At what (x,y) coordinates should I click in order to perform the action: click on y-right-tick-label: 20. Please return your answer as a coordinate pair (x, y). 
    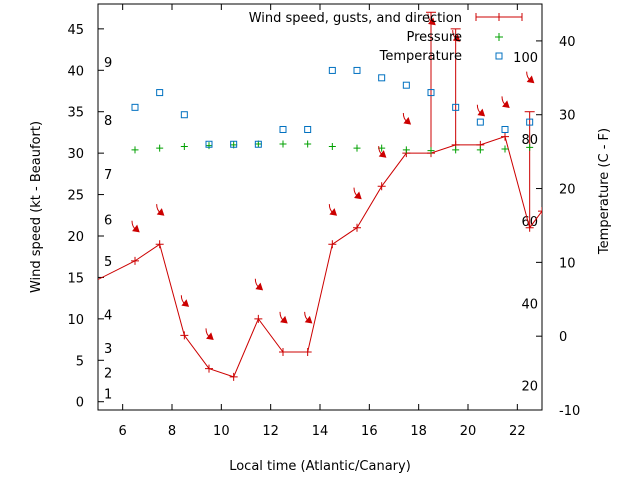
    Looking at the image, I should click on (567, 190).